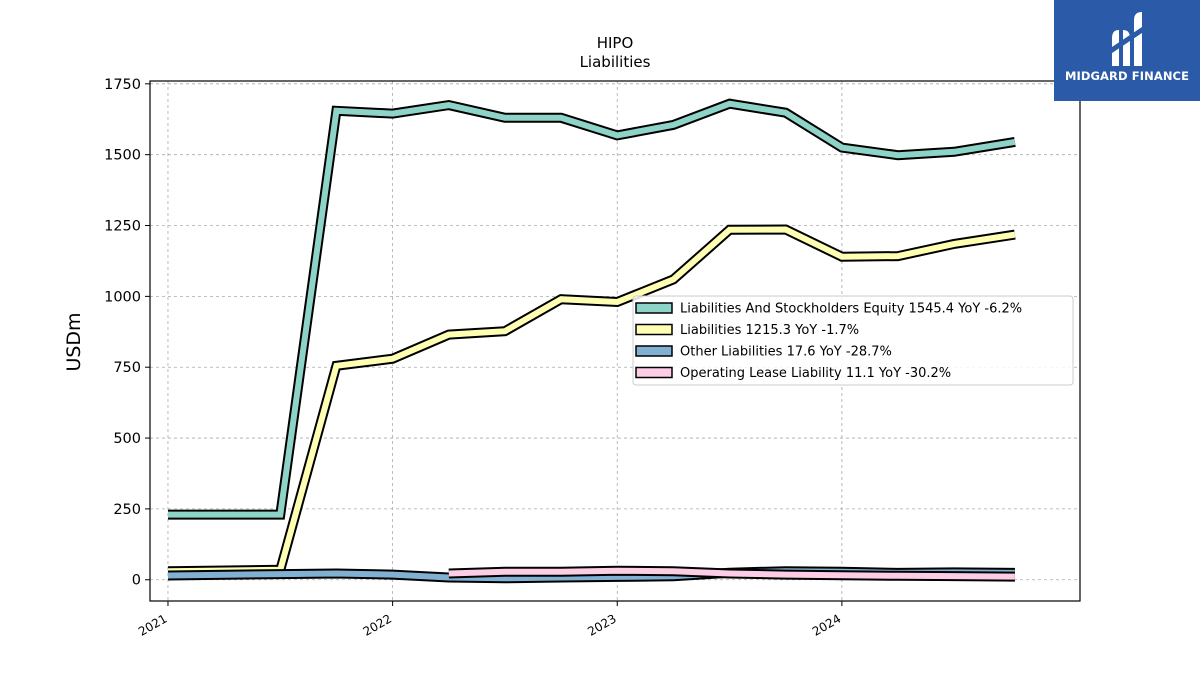 The width and height of the screenshot is (1200, 675). Describe the element at coordinates (601, 624) in the screenshot. I see `x-tick-label: 2023` at that location.